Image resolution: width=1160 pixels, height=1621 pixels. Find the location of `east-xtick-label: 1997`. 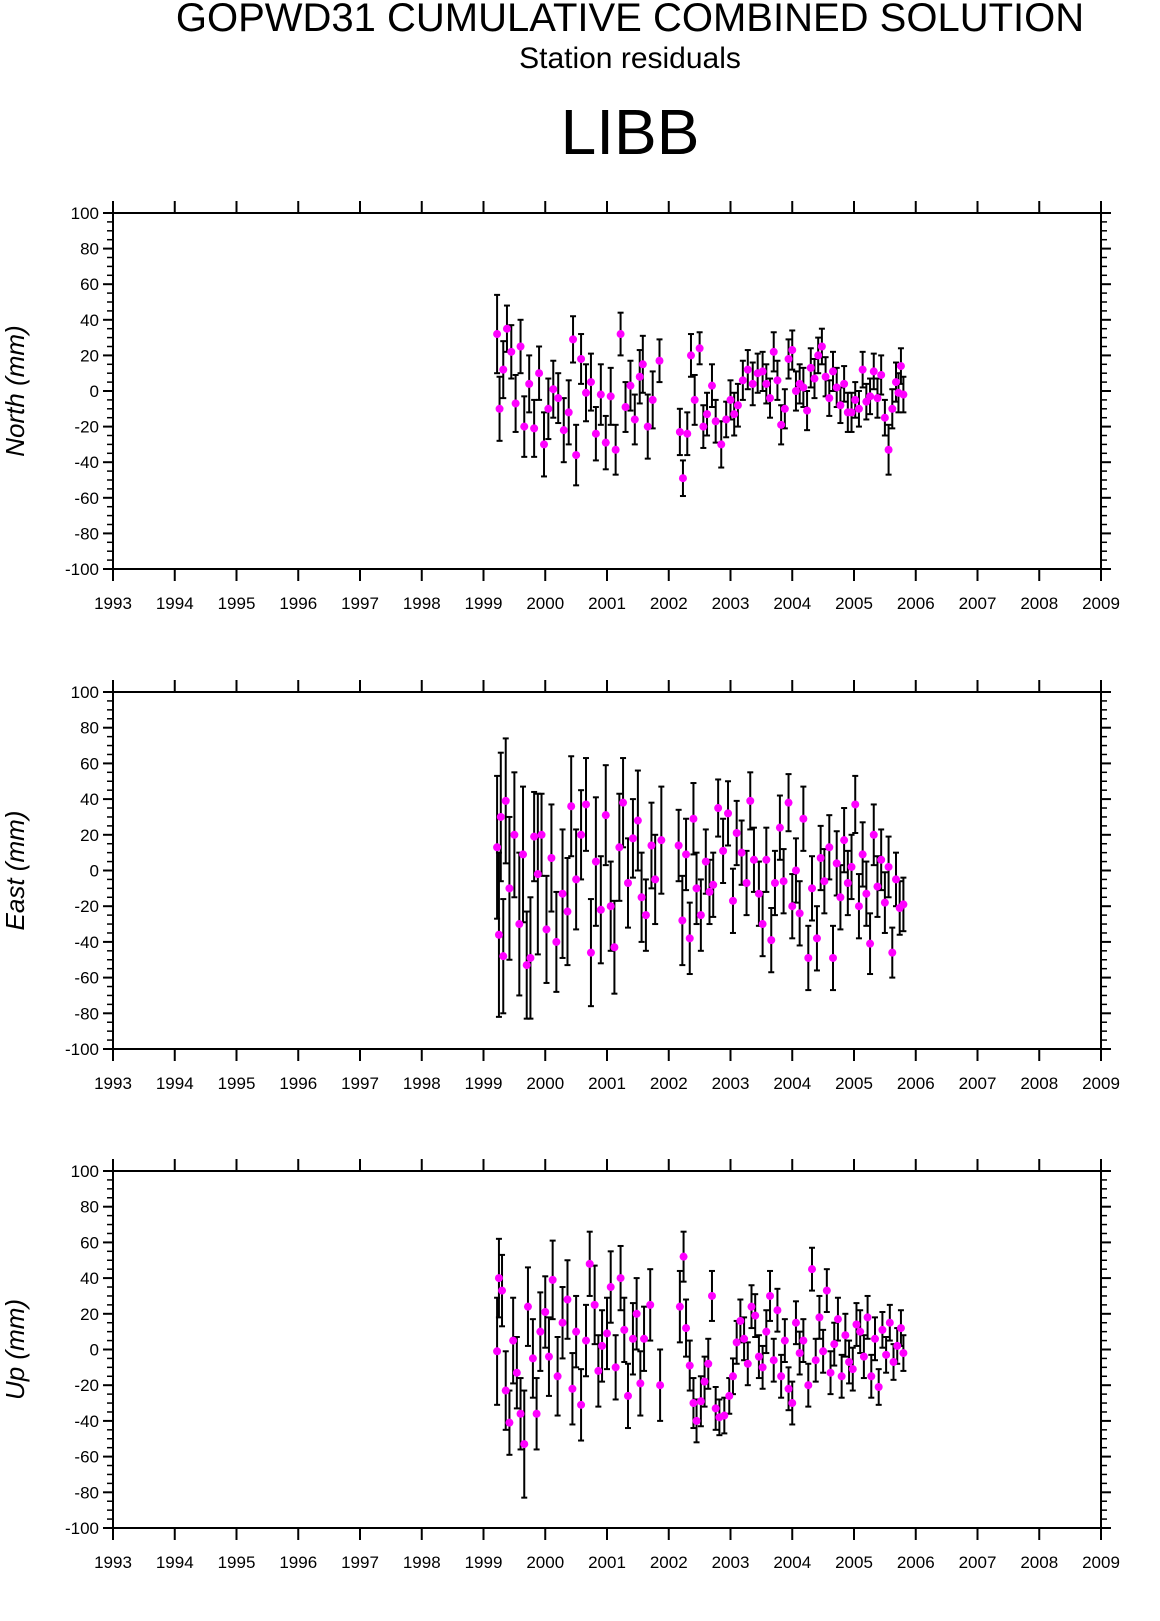

east-xtick-label: 1997 is located at coordinates (360, 1083).